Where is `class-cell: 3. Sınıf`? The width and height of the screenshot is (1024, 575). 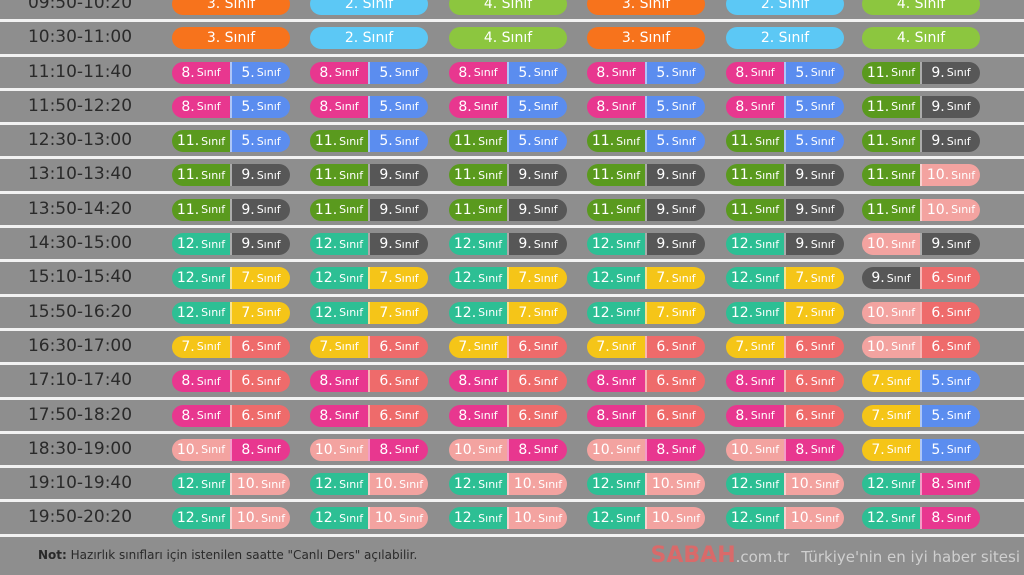
class-cell: 3. Sınıf is located at coordinates (231, 38).